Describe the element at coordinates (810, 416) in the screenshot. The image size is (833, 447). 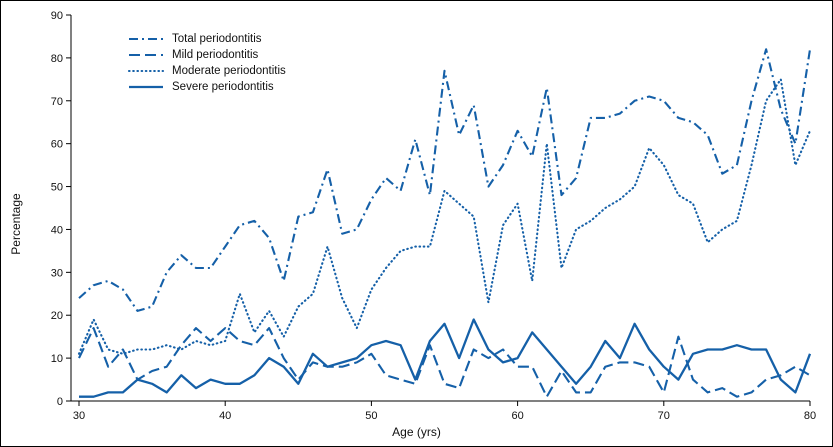
I see `x-tick-label: 80` at that location.